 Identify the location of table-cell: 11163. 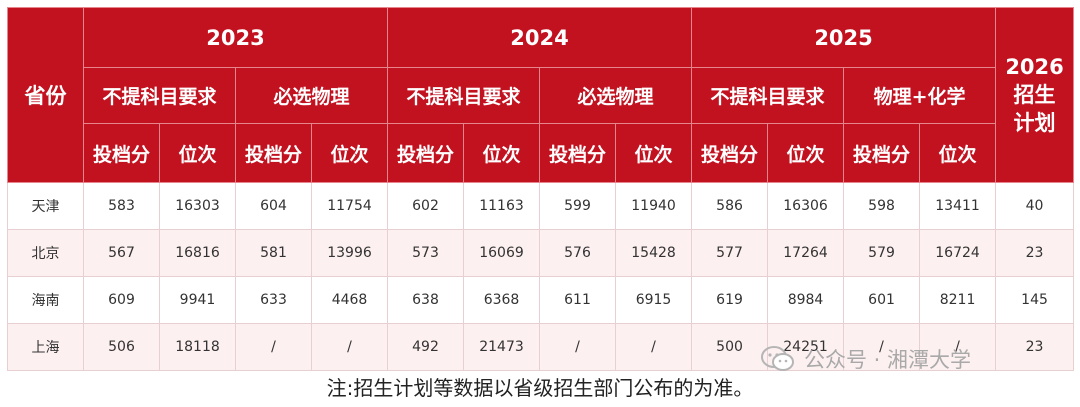
(502, 206).